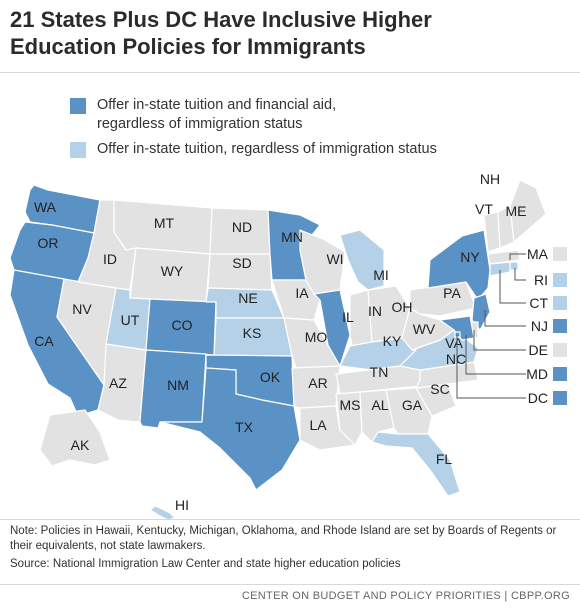  I want to click on state-label-mn: MN, so click(292, 237).